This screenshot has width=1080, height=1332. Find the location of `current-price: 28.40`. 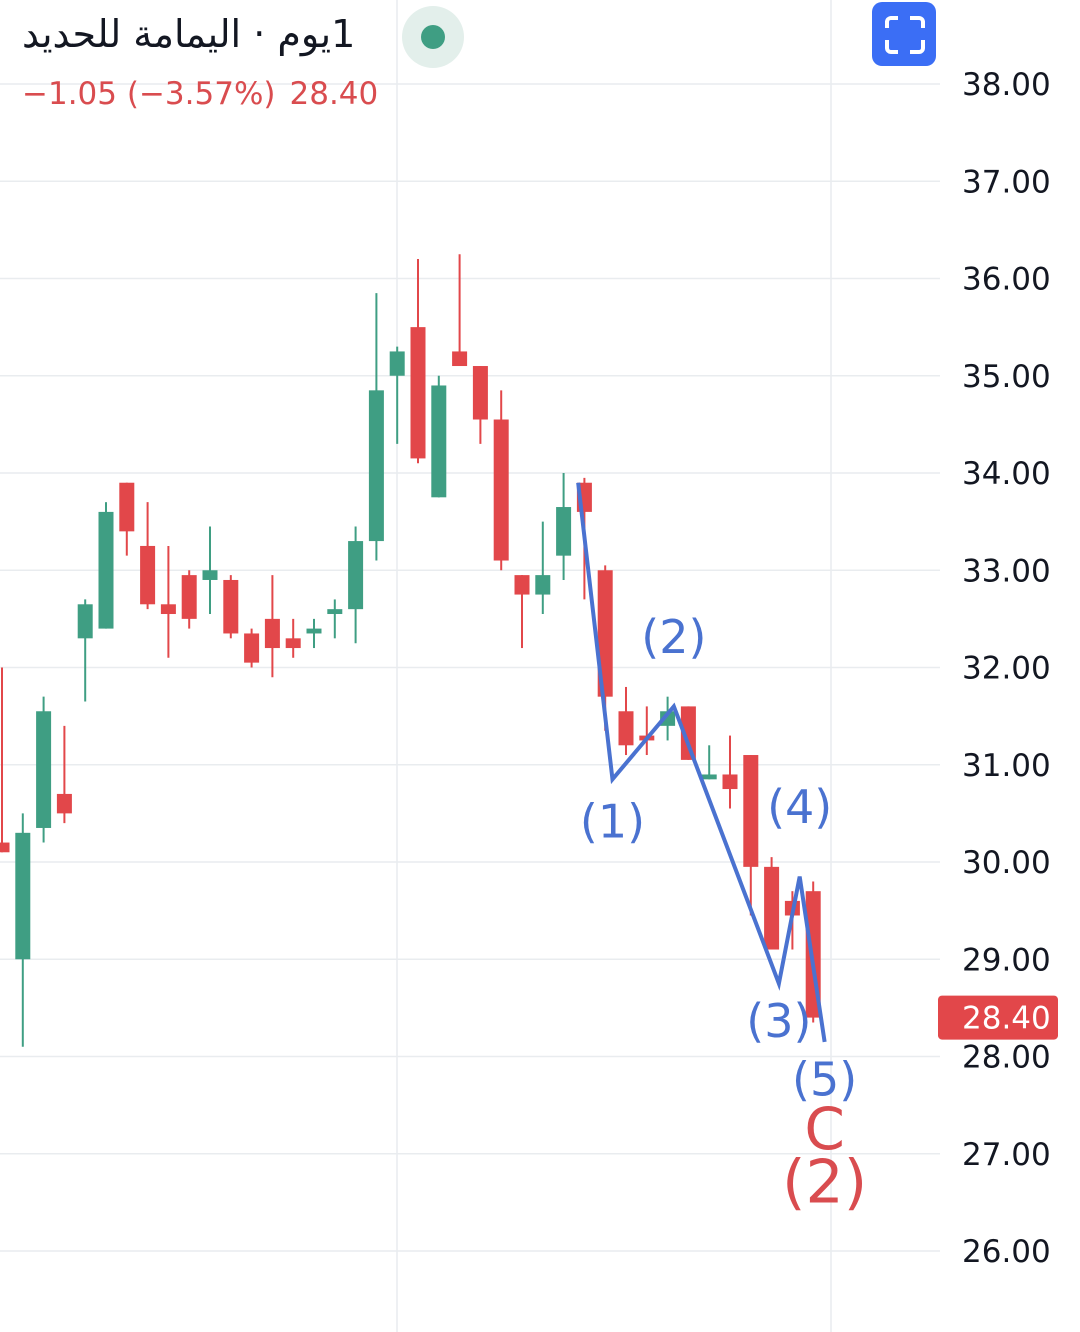

current-price: 28.40 is located at coordinates (334, 94).